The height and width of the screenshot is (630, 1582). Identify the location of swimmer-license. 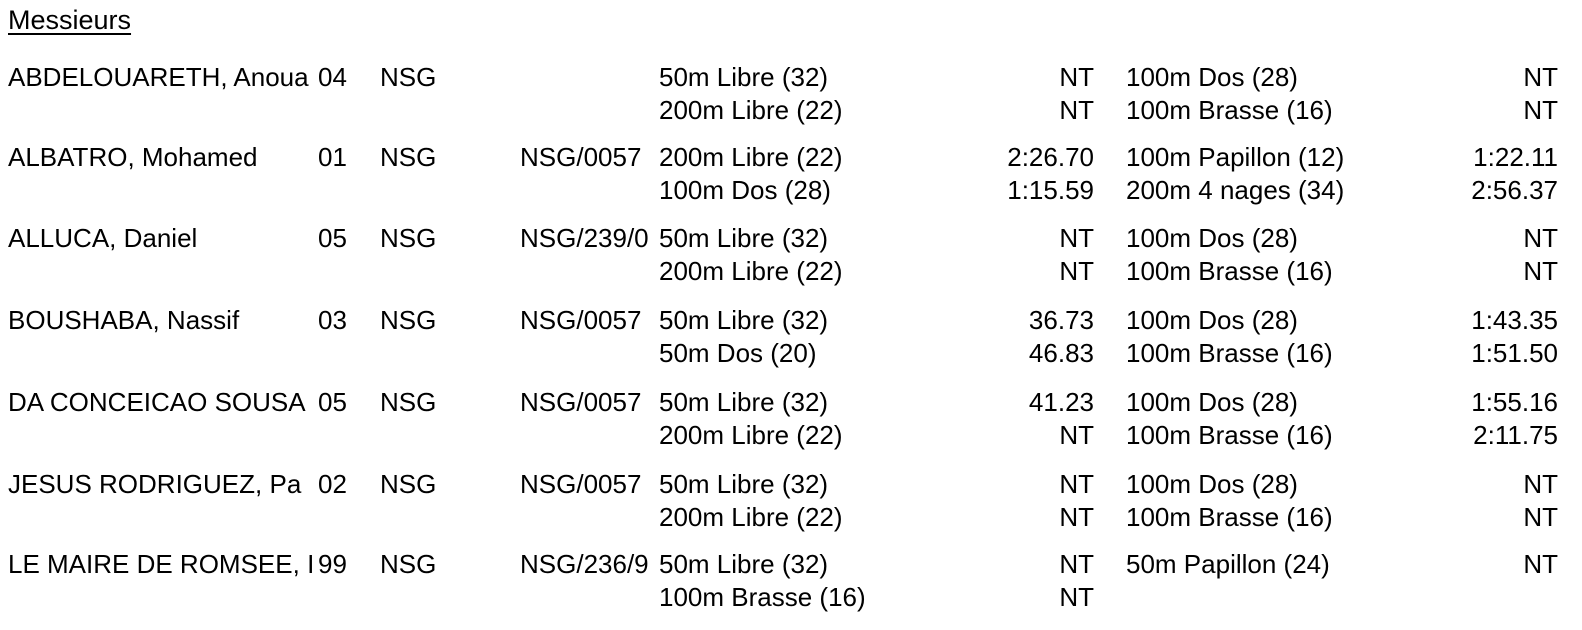
(589, 77).